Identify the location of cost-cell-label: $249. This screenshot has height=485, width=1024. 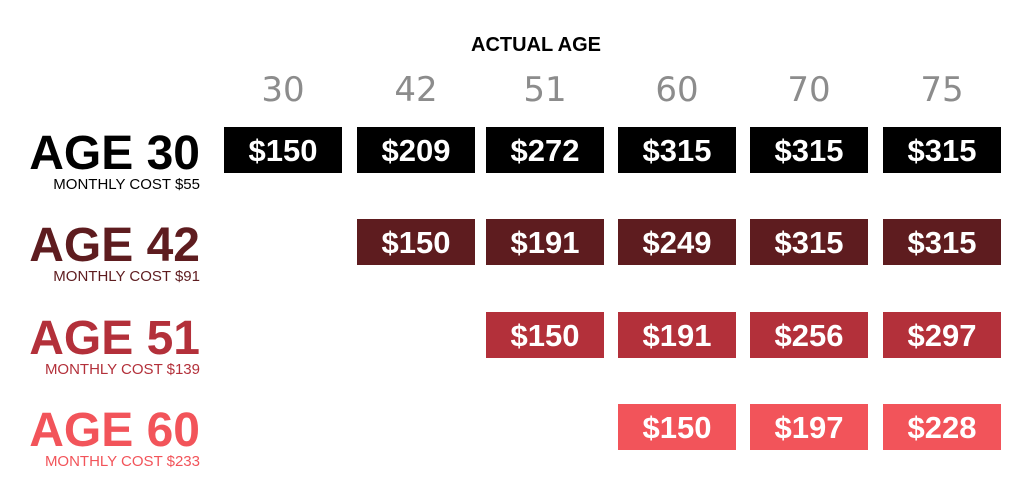
(677, 242).